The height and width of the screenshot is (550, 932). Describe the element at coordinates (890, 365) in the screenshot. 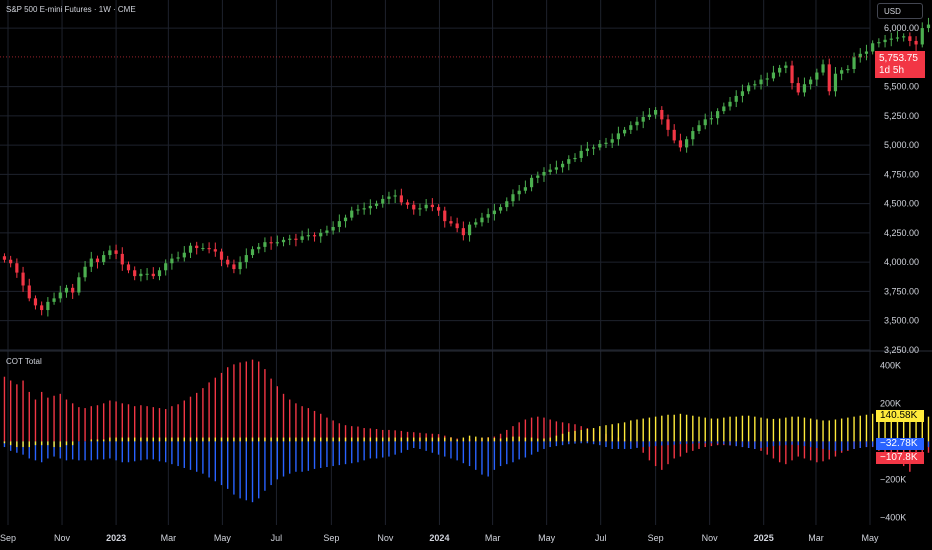

I see `cot-tick-label: 400K` at that location.